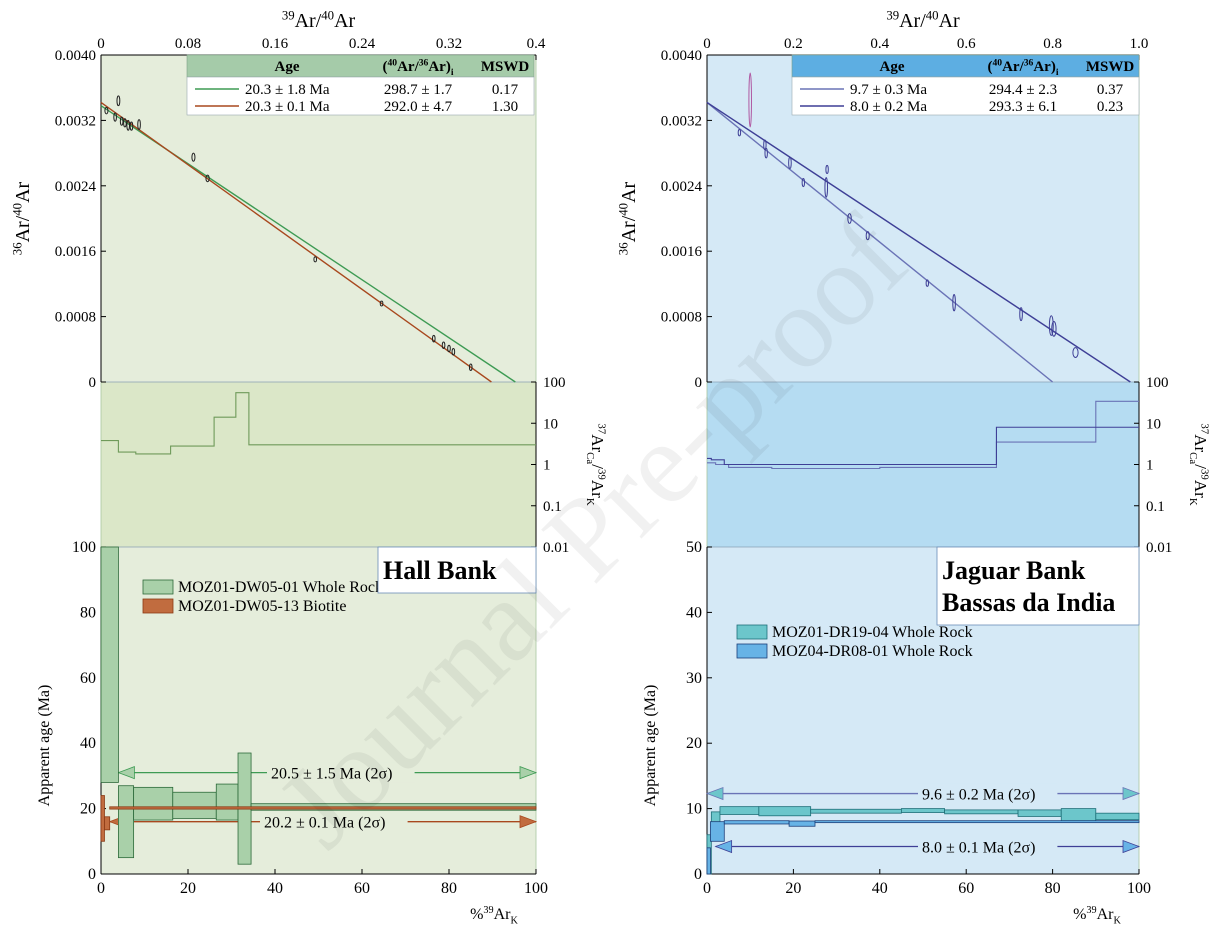 The height and width of the screenshot is (933, 1211). What do you see at coordinates (1057, 72) in the screenshot?
I see `panel-right-table-header-ratio-part-5: i` at bounding box center [1057, 72].